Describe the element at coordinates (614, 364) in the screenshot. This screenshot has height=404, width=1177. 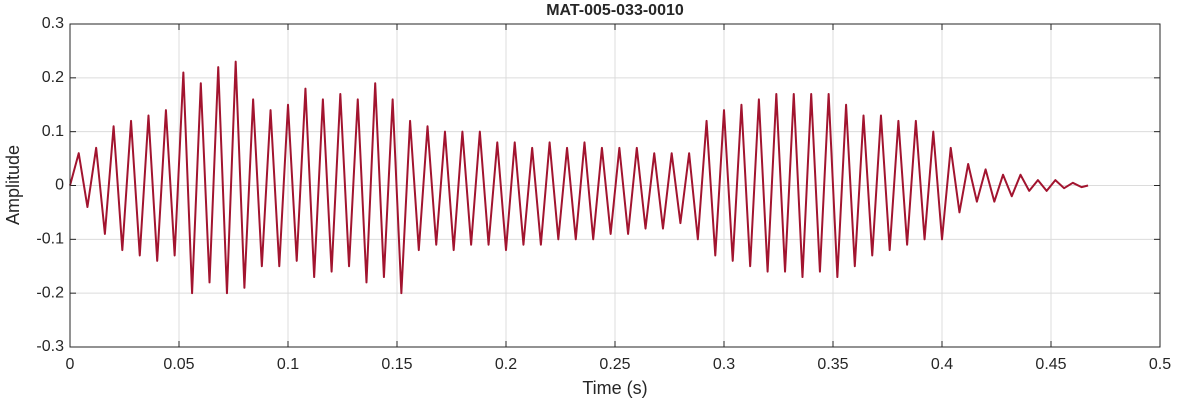
I see `x-tick-label: 0.25` at that location.